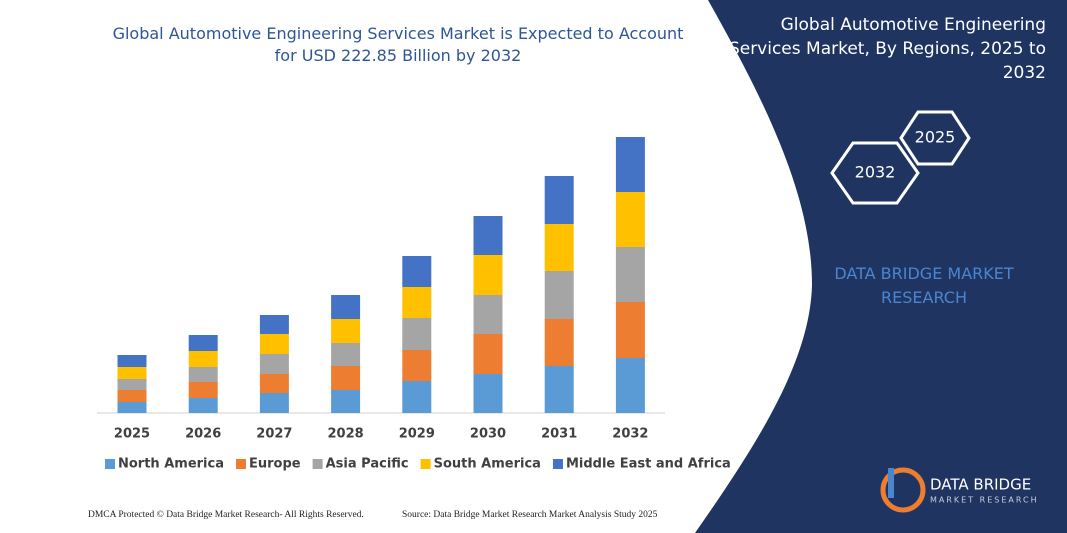 This screenshot has height=533, width=1067. I want to click on legend-label: Asia Pacific, so click(367, 464).